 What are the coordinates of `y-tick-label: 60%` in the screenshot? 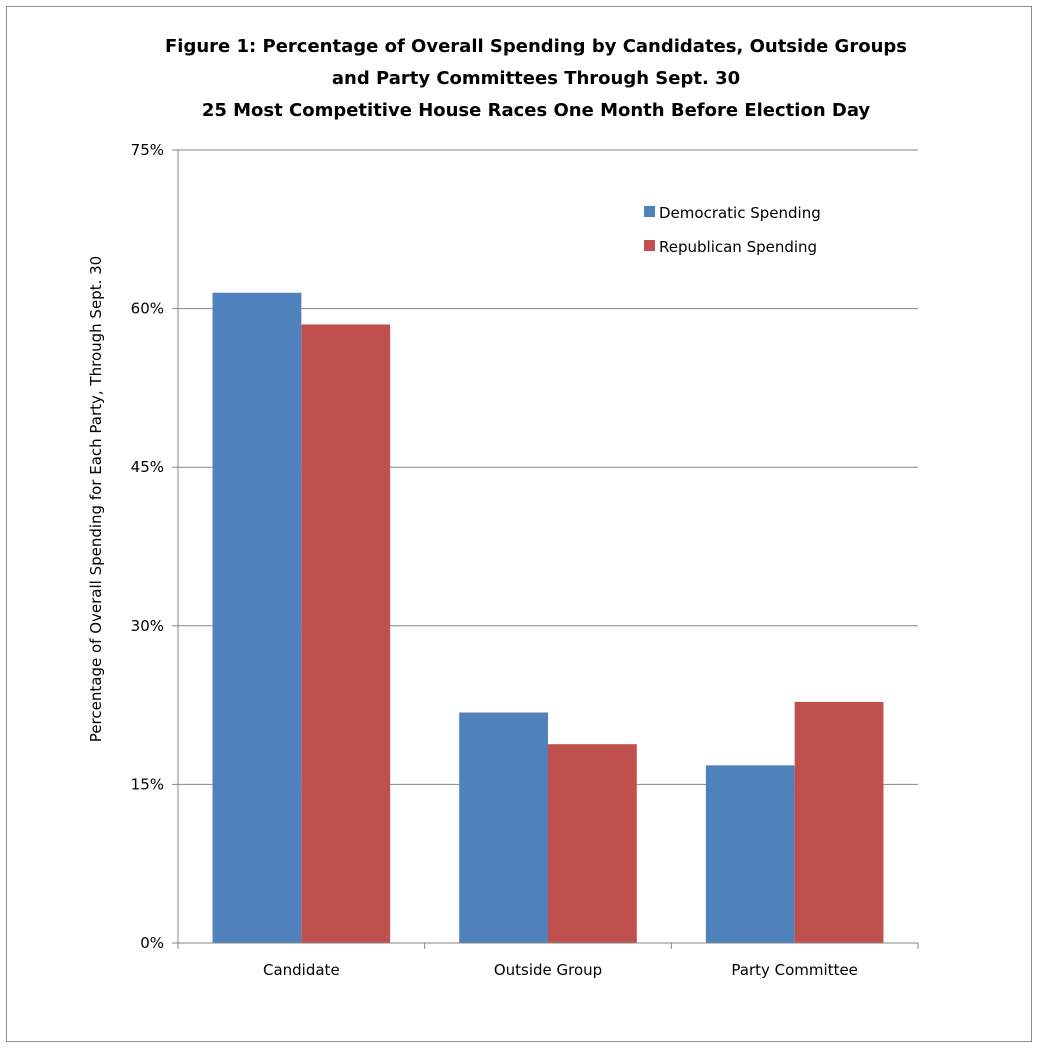 It's located at (147, 309).